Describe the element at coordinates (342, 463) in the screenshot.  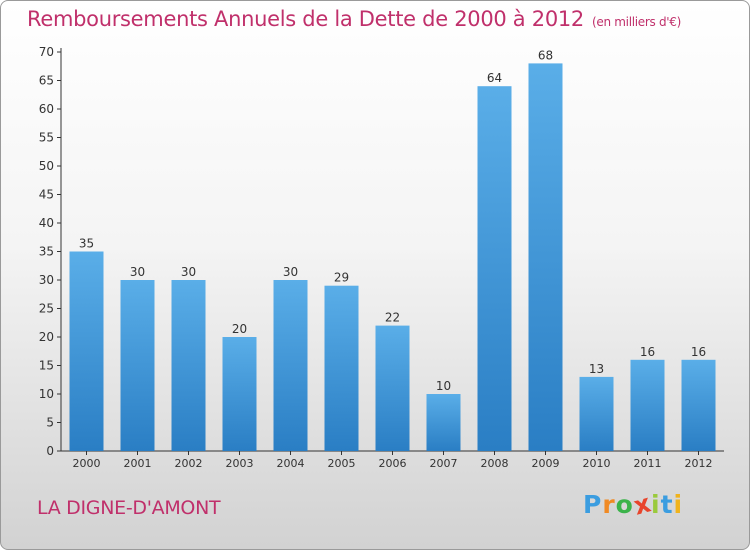
I see `x-tick-label: 2005` at that location.